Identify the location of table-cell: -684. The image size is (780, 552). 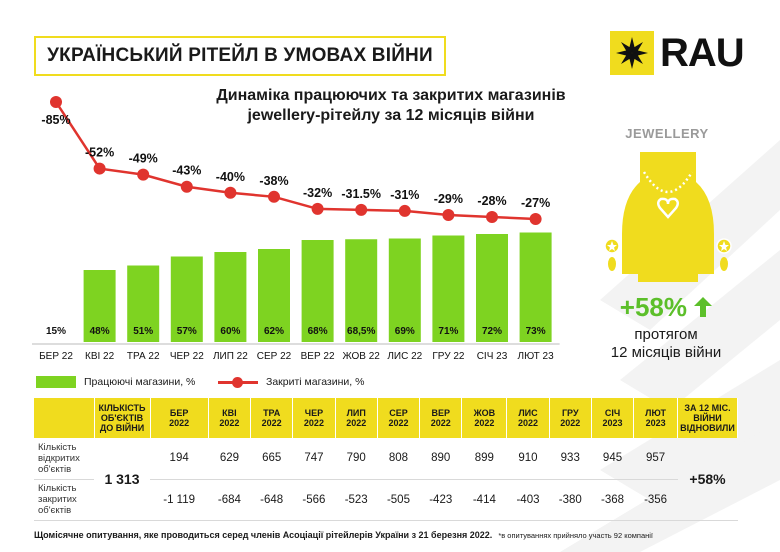
(229, 500).